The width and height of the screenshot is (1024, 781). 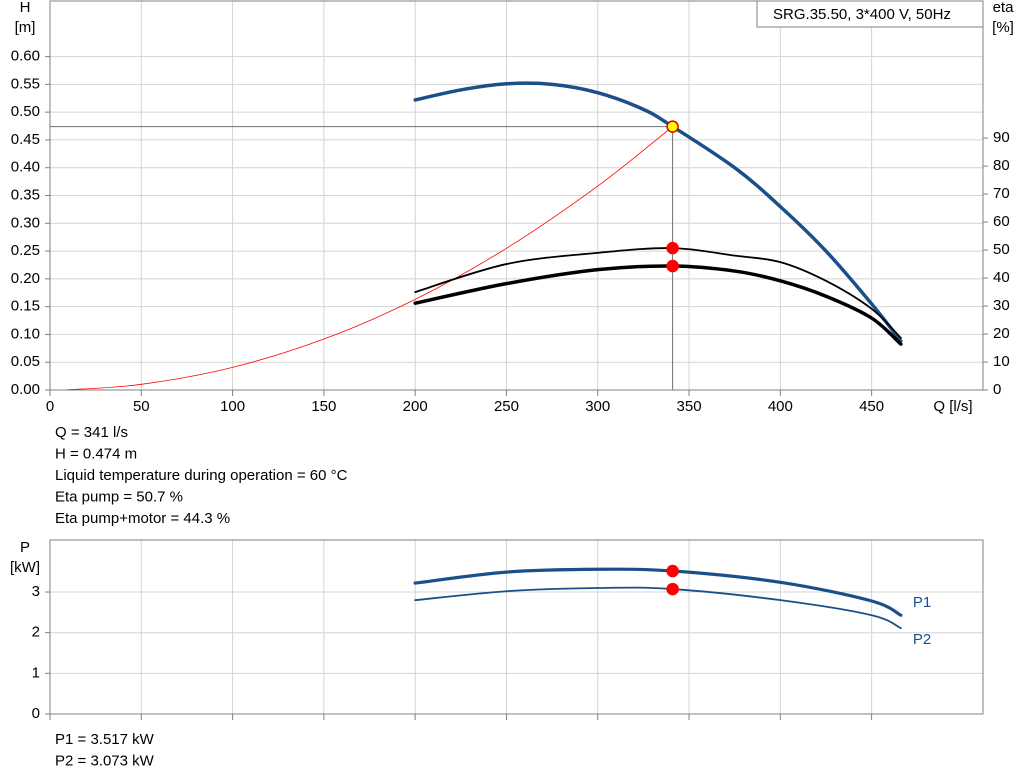 What do you see at coordinates (25, 278) in the screenshot?
I see `y-tick-label: 0.20` at bounding box center [25, 278].